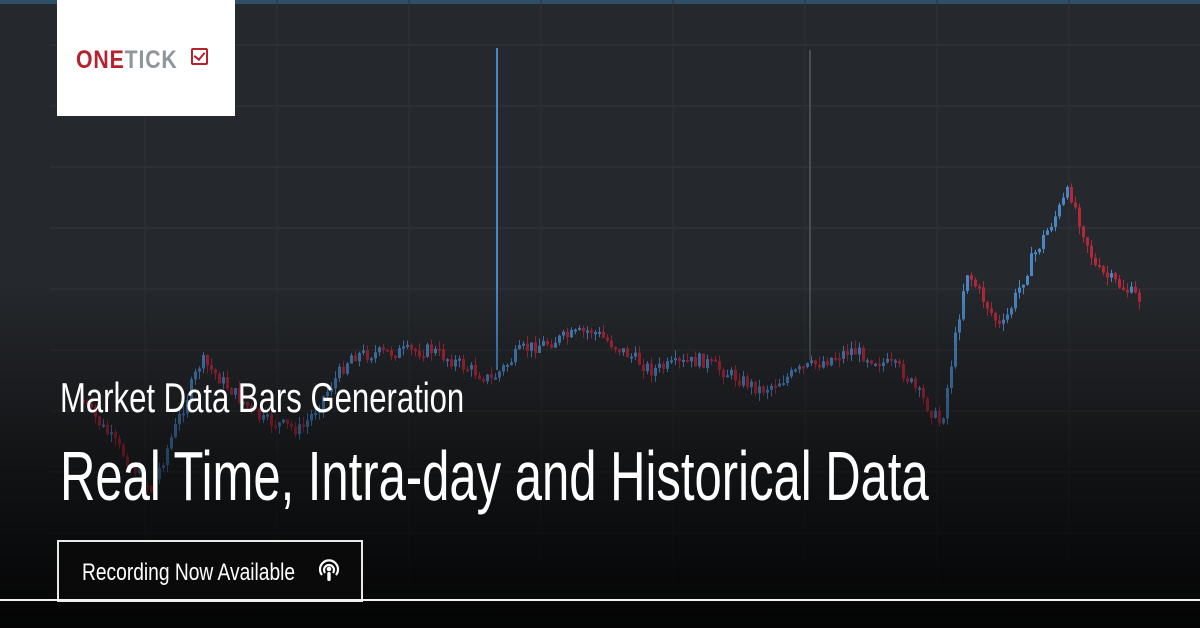 This screenshot has width=1200, height=628. I want to click on onetick-logo: ONETICK, so click(127, 60).